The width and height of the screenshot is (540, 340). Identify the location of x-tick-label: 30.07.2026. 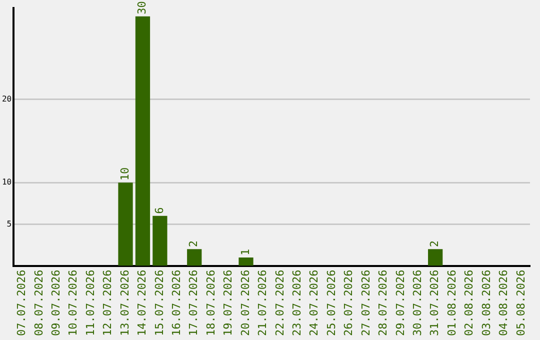
(417, 303).